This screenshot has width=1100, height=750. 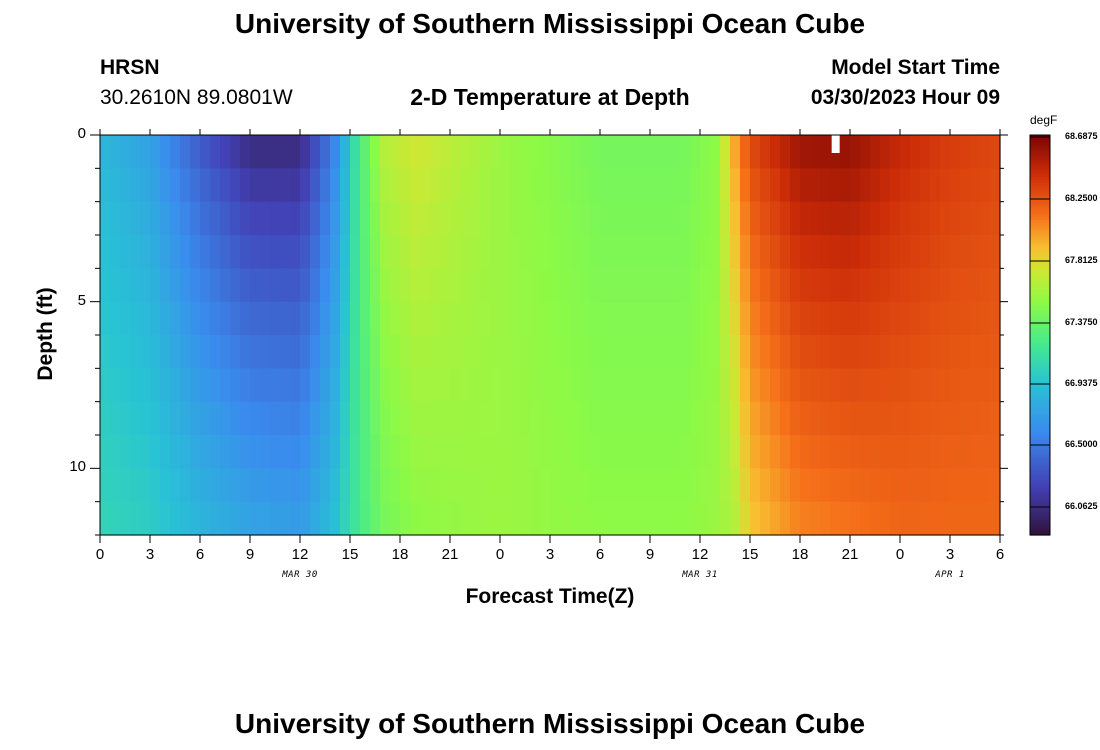 I want to click on x-tick-label: 21, so click(x=450, y=554).